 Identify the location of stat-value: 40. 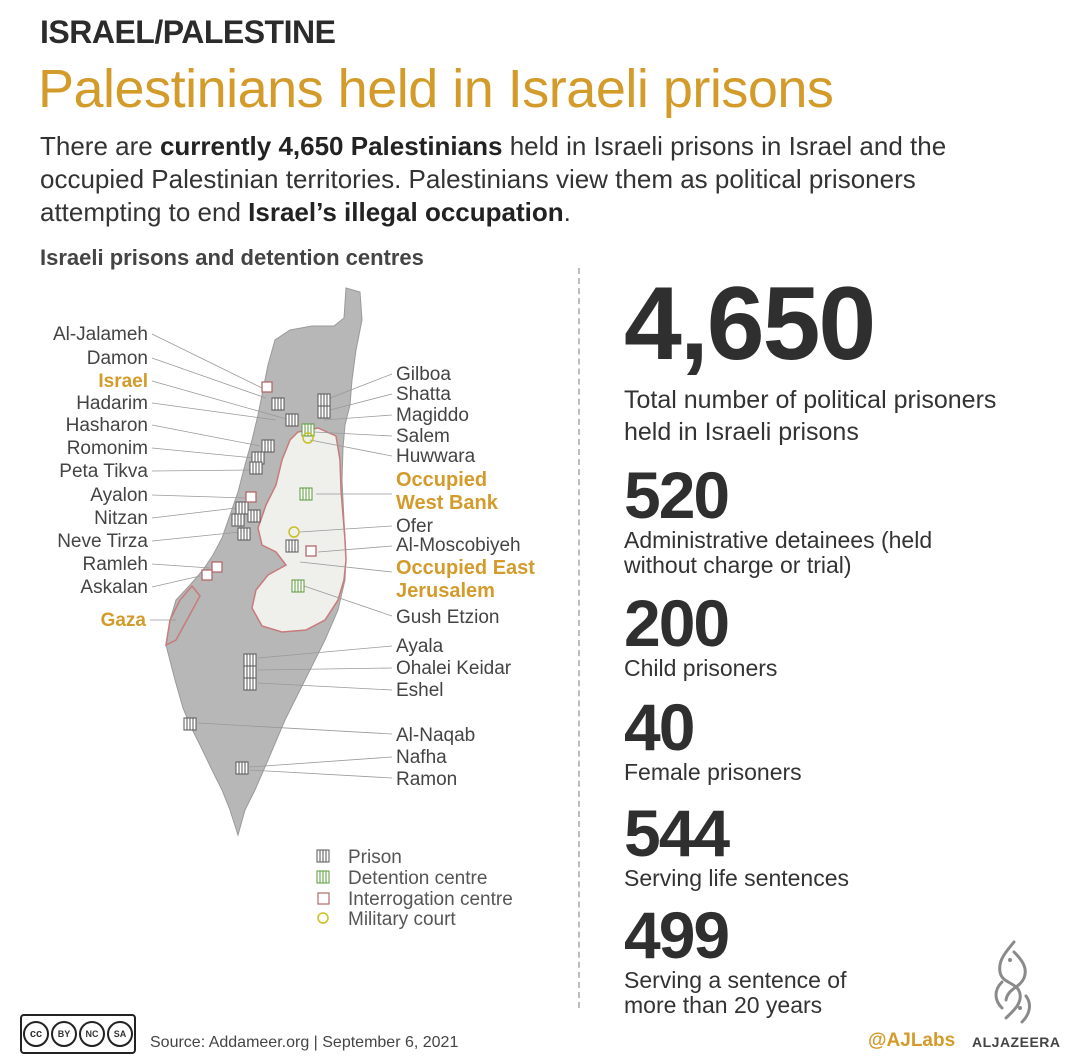
(659, 727).